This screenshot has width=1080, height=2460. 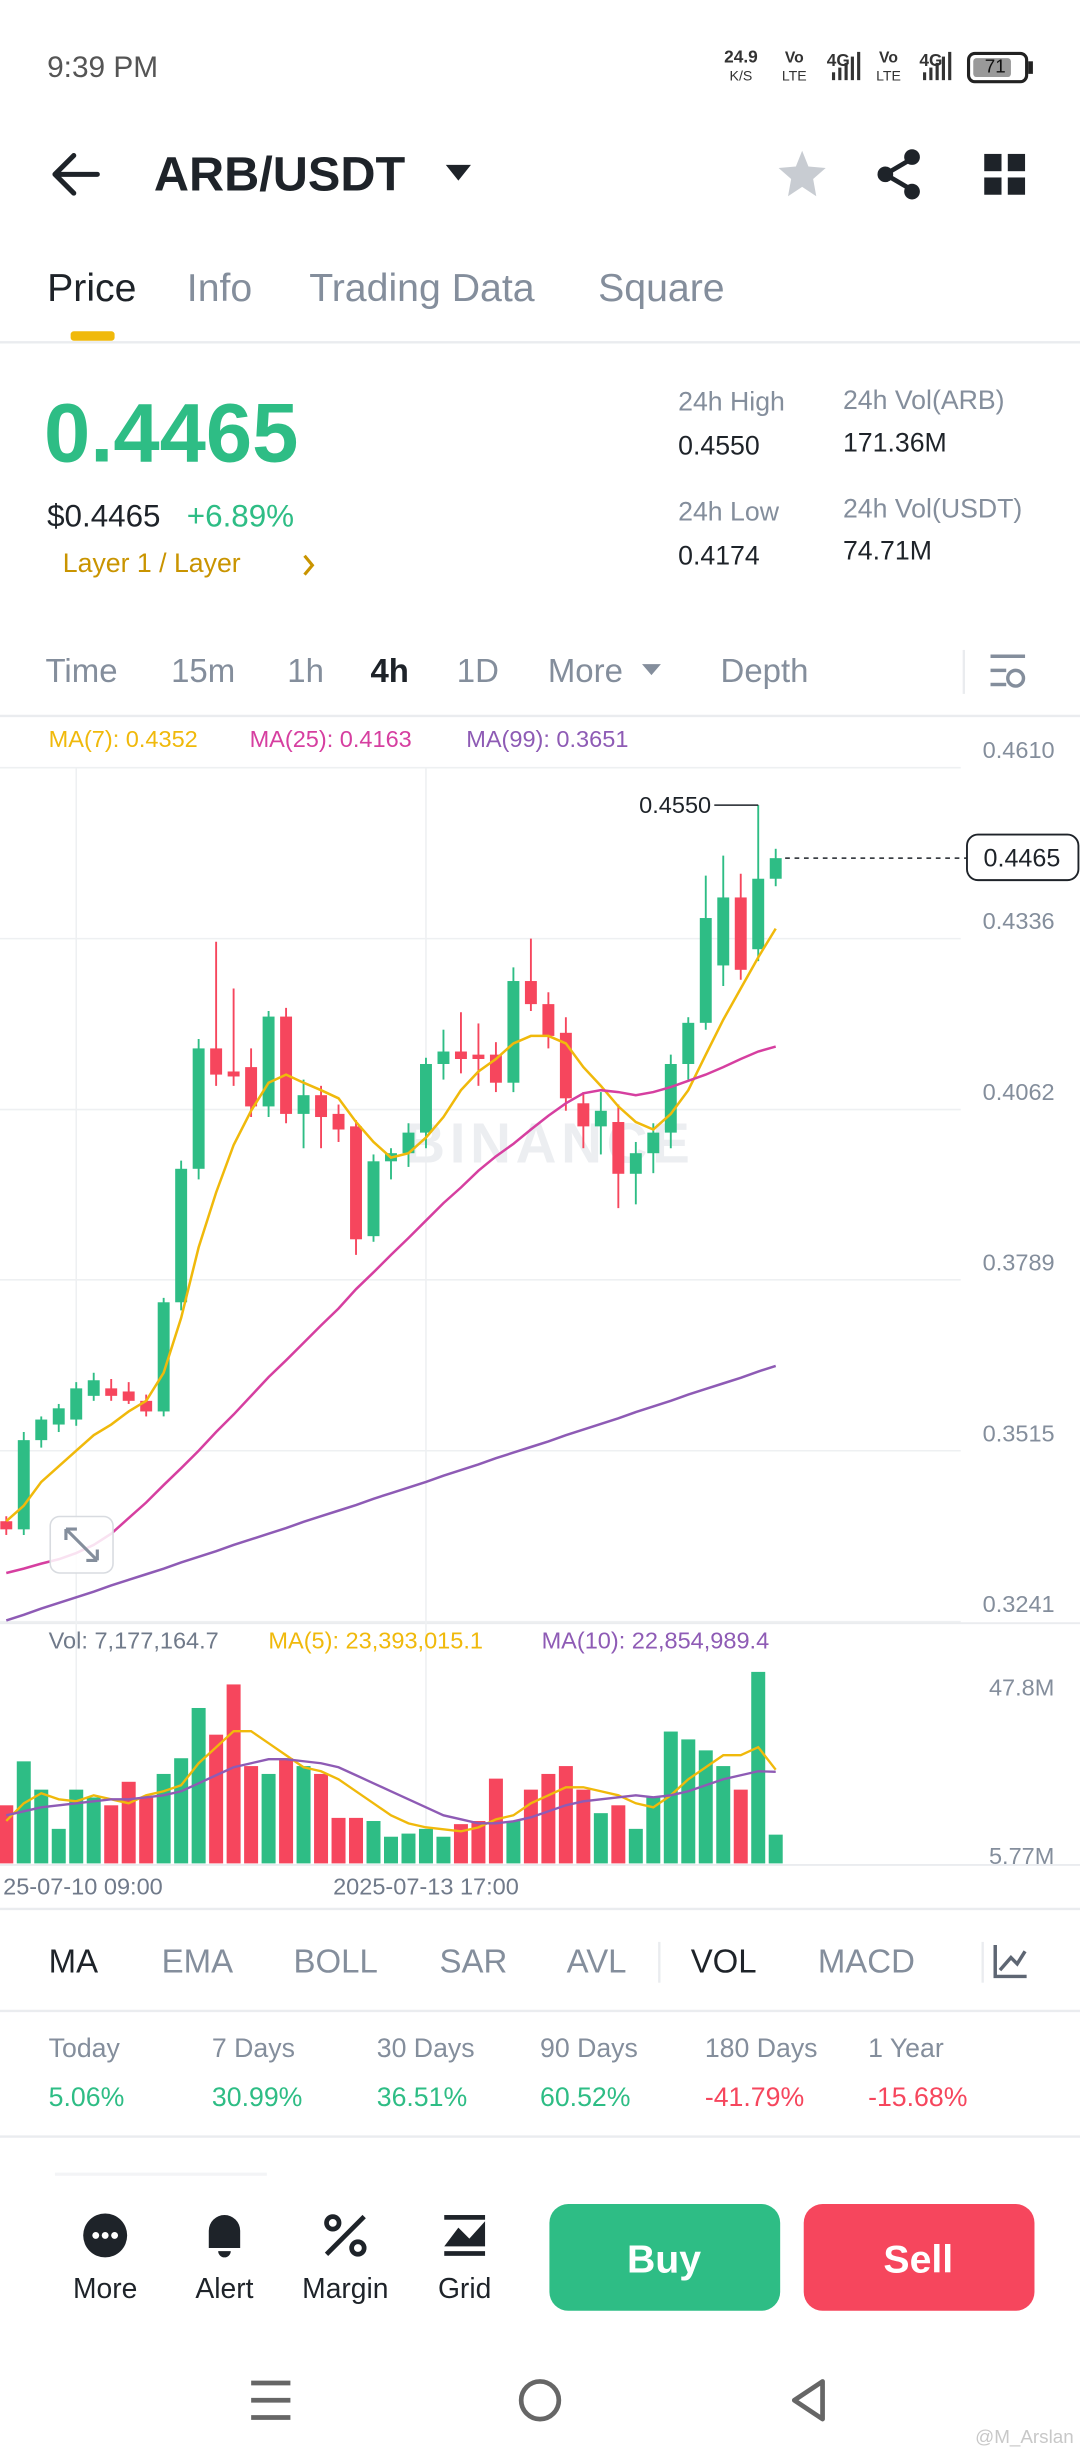 What do you see at coordinates (540, 2400) in the screenshot?
I see `nav-home` at bounding box center [540, 2400].